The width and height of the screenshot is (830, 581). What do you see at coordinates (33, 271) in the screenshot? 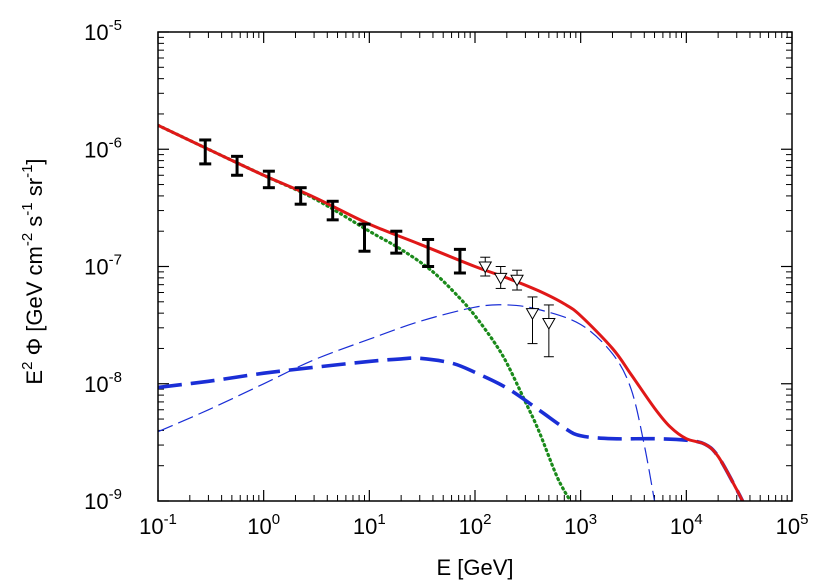
I see `y-axis-label: E2 Φ [GeV cm-2 s-1 sr-1]` at bounding box center [33, 271].